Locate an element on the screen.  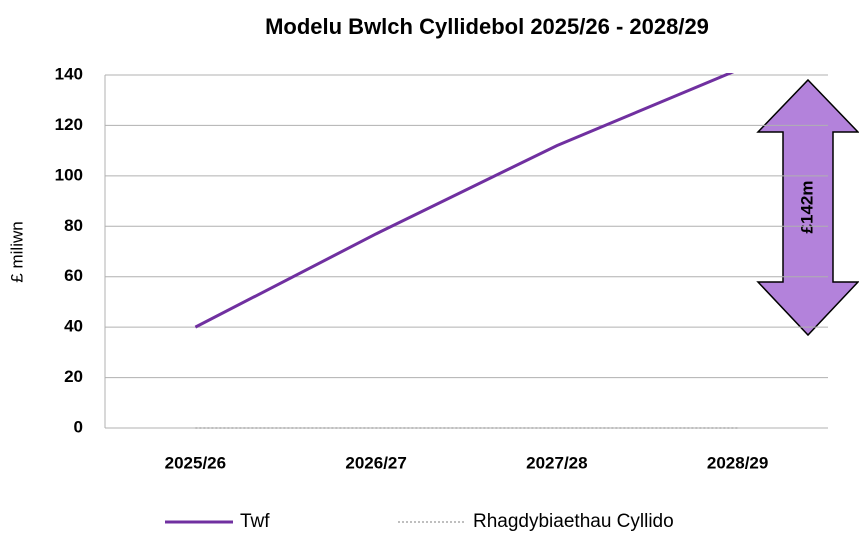
x-tick-label: 2026/27 is located at coordinates (375, 462).